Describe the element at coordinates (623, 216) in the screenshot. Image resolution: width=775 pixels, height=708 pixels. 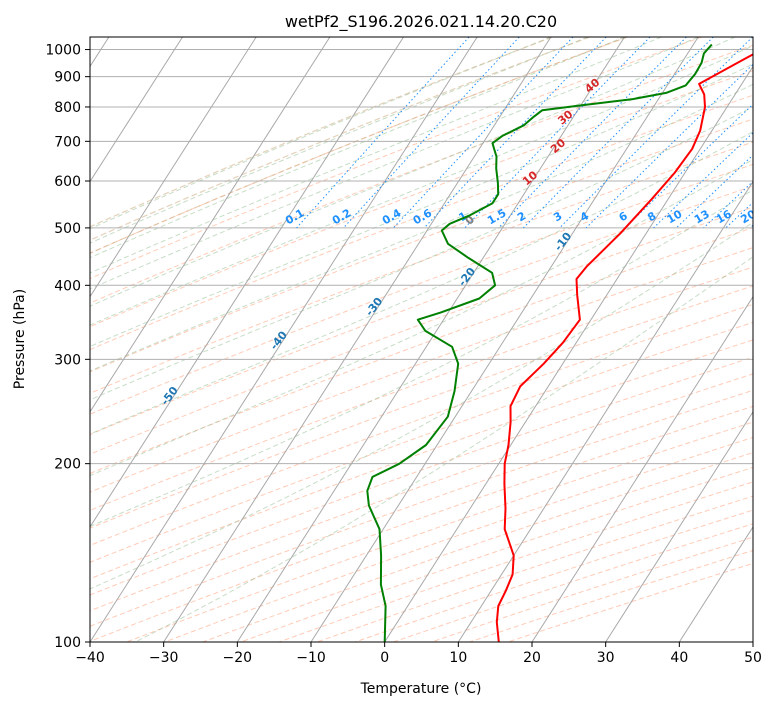
I see `mixing-ratio-label: 6` at that location.